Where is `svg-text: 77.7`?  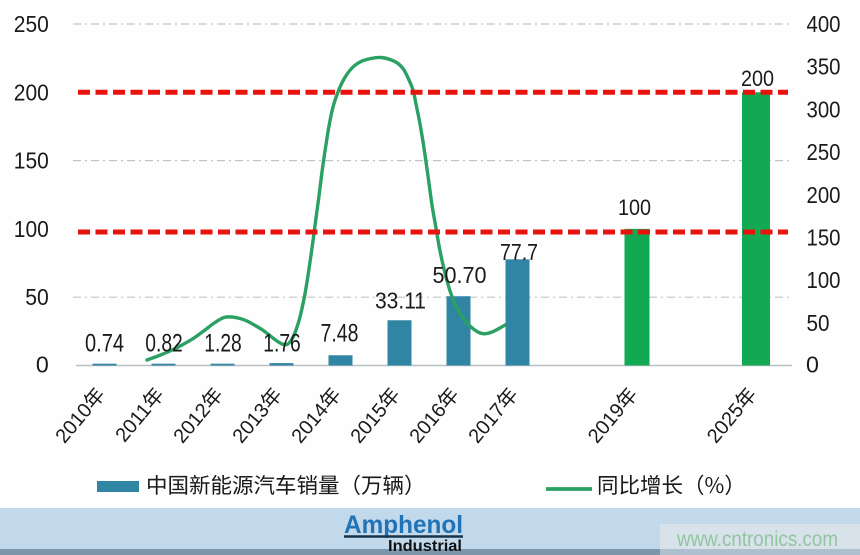 svg-text: 77.7 is located at coordinates (519, 252).